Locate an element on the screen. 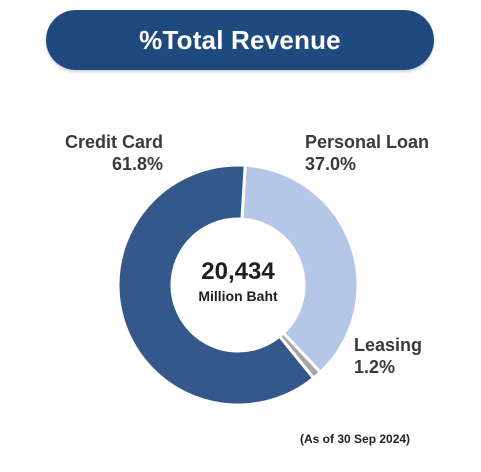 The width and height of the screenshot is (481, 472). slice-label-leasing: Leasing 1.2% is located at coordinates (388, 356).